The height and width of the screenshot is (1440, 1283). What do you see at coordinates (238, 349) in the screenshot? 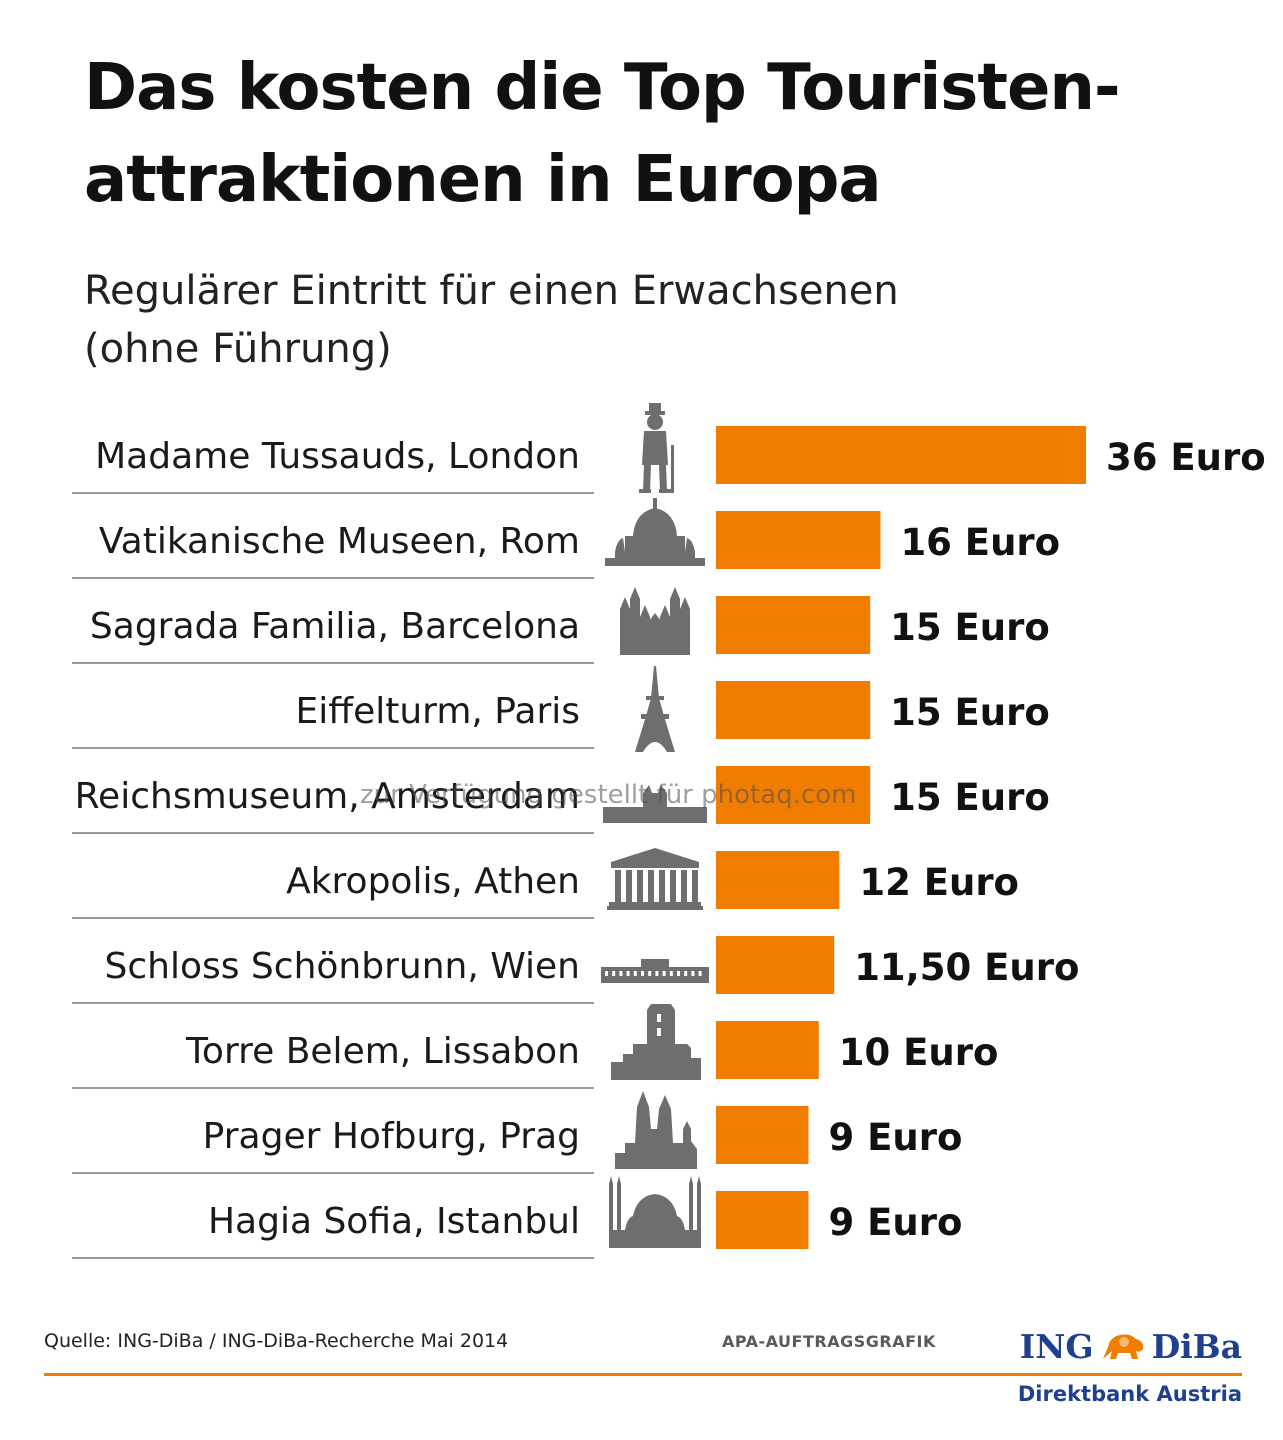
I see `subtitle-line-2: (ohne Führung)` at bounding box center [238, 349].